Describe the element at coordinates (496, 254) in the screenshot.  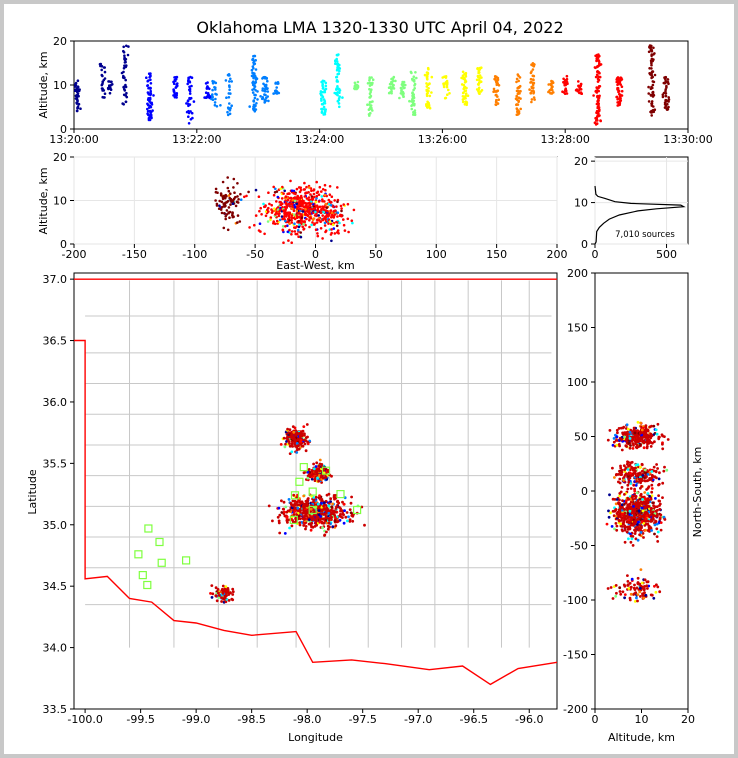
I see `ew-xtick-label: 150` at that location.